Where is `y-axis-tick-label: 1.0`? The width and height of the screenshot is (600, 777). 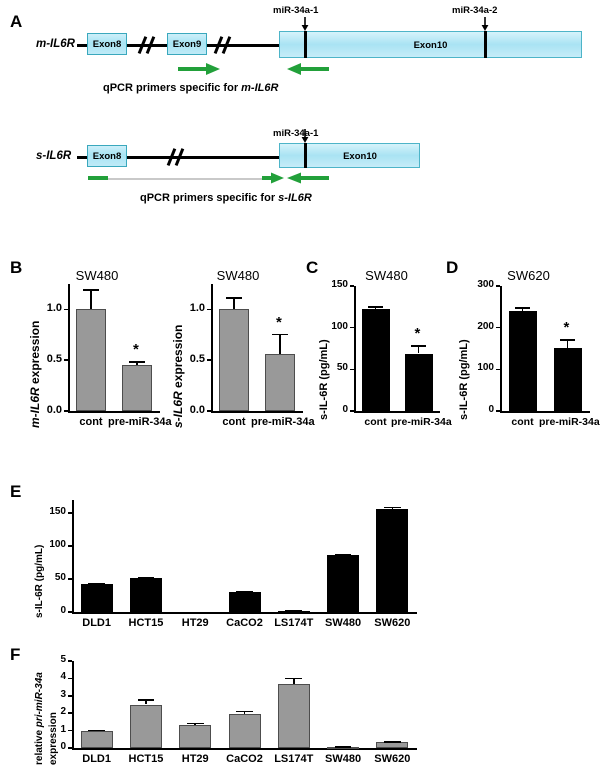 y-axis-tick-label: 1.0 is located at coordinates (54, 308).